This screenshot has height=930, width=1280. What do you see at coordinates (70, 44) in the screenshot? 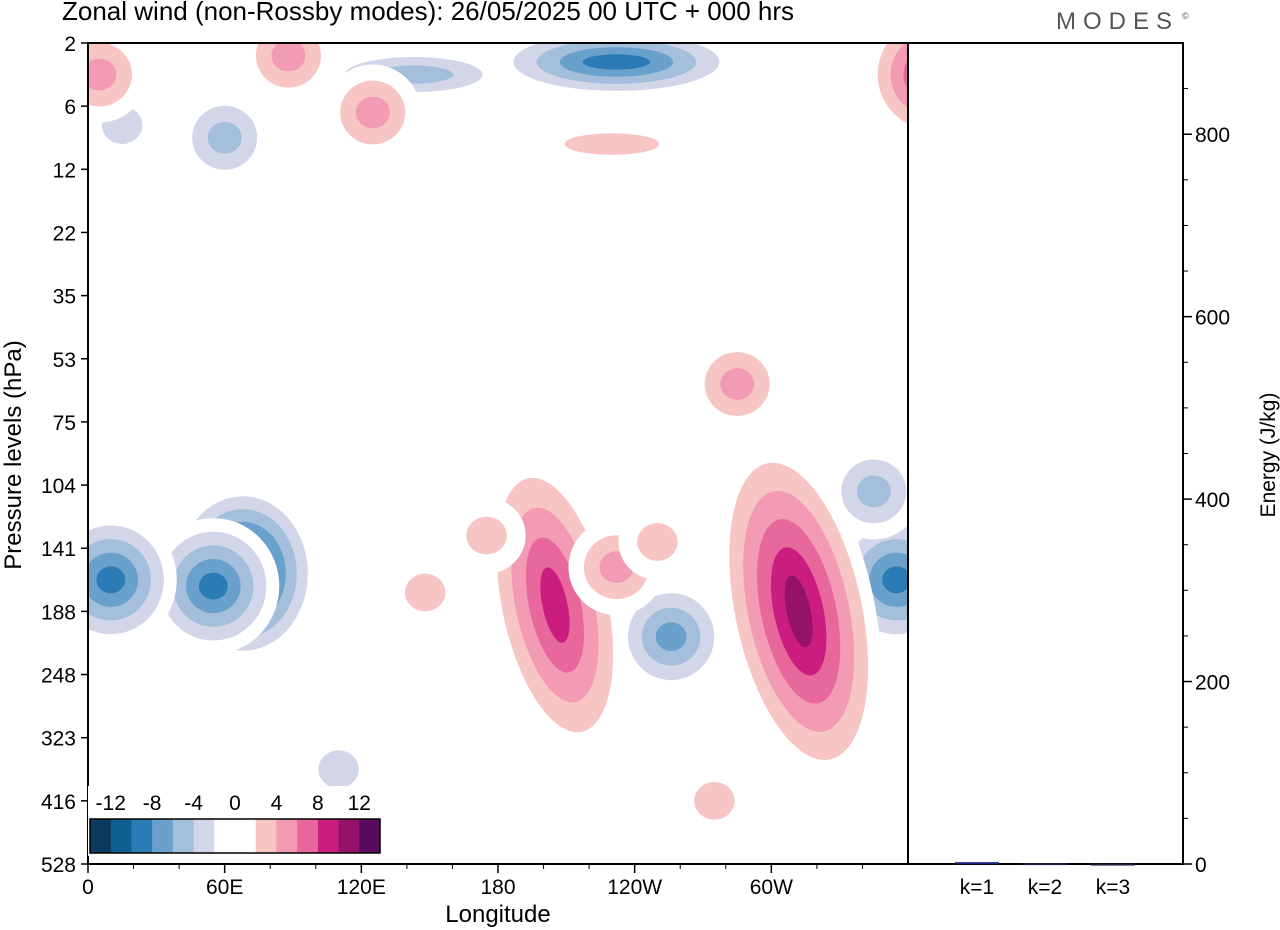
I see `y-tick-label: 2` at bounding box center [70, 44].